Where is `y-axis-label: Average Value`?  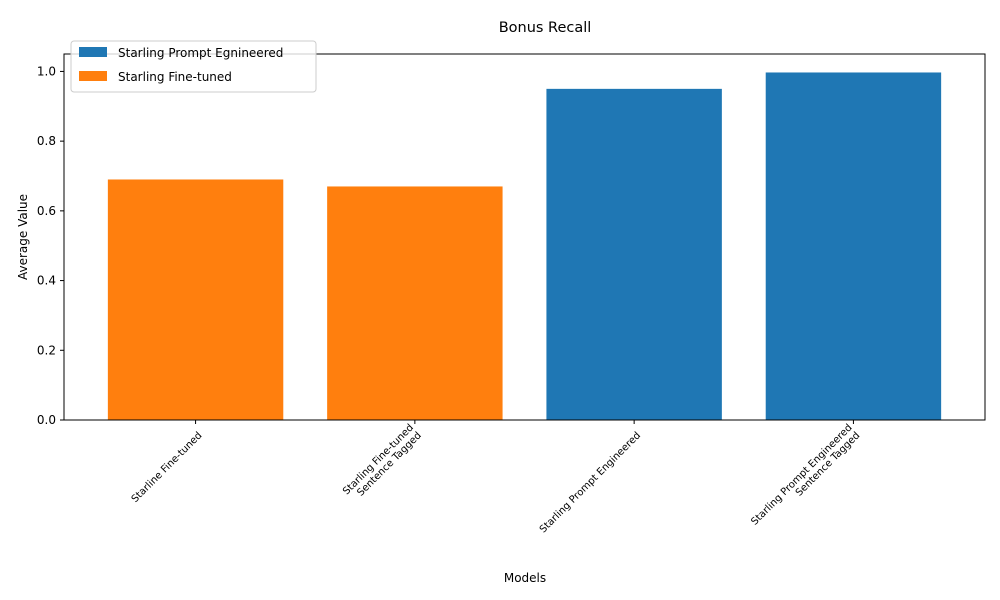 y-axis-label: Average Value is located at coordinates (23, 237).